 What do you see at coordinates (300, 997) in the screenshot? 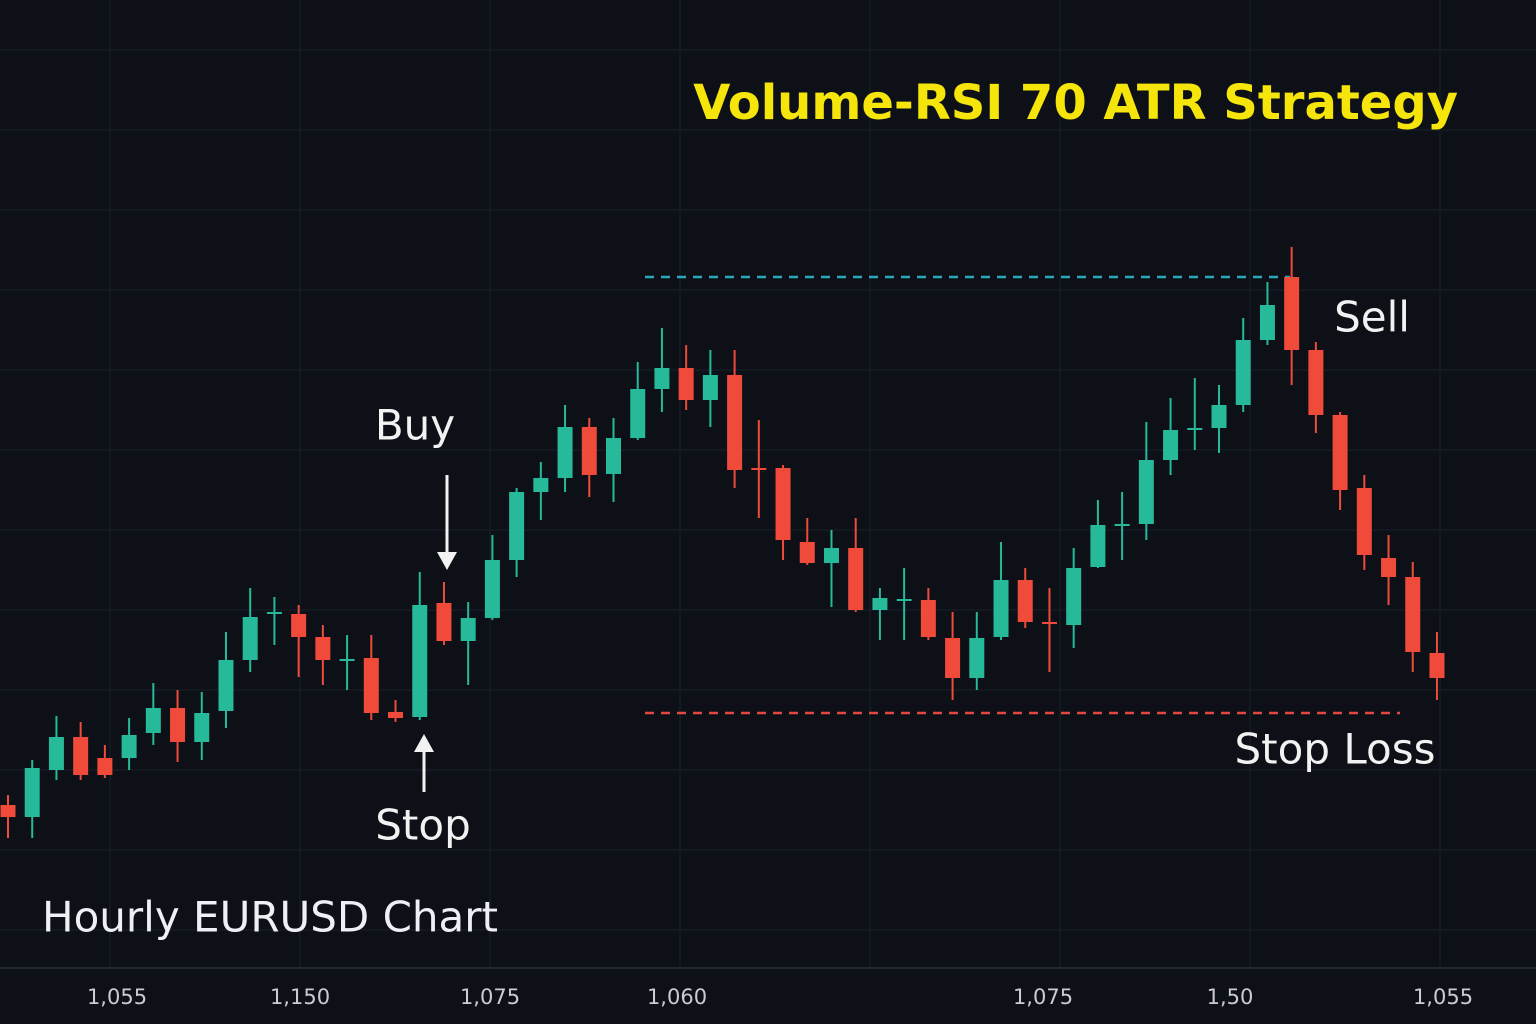
I see `x-tick-label: 1,150` at bounding box center [300, 997].